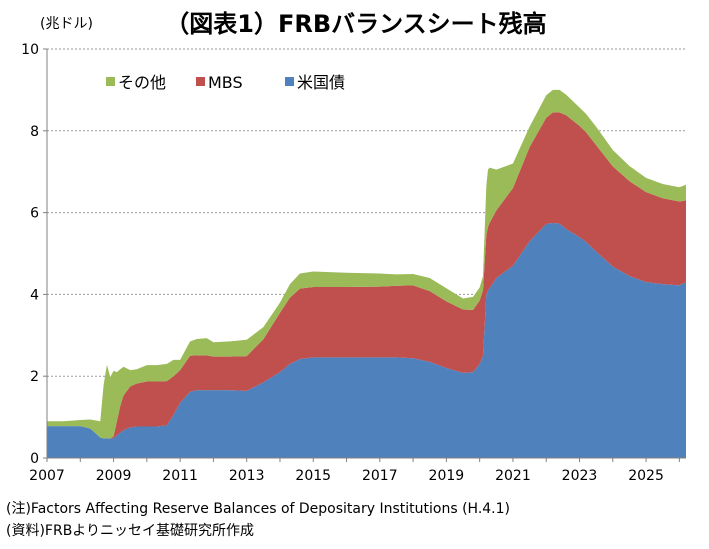  Describe the element at coordinates (580, 476) in the screenshot. I see `x-tick-label: 2023` at that location.